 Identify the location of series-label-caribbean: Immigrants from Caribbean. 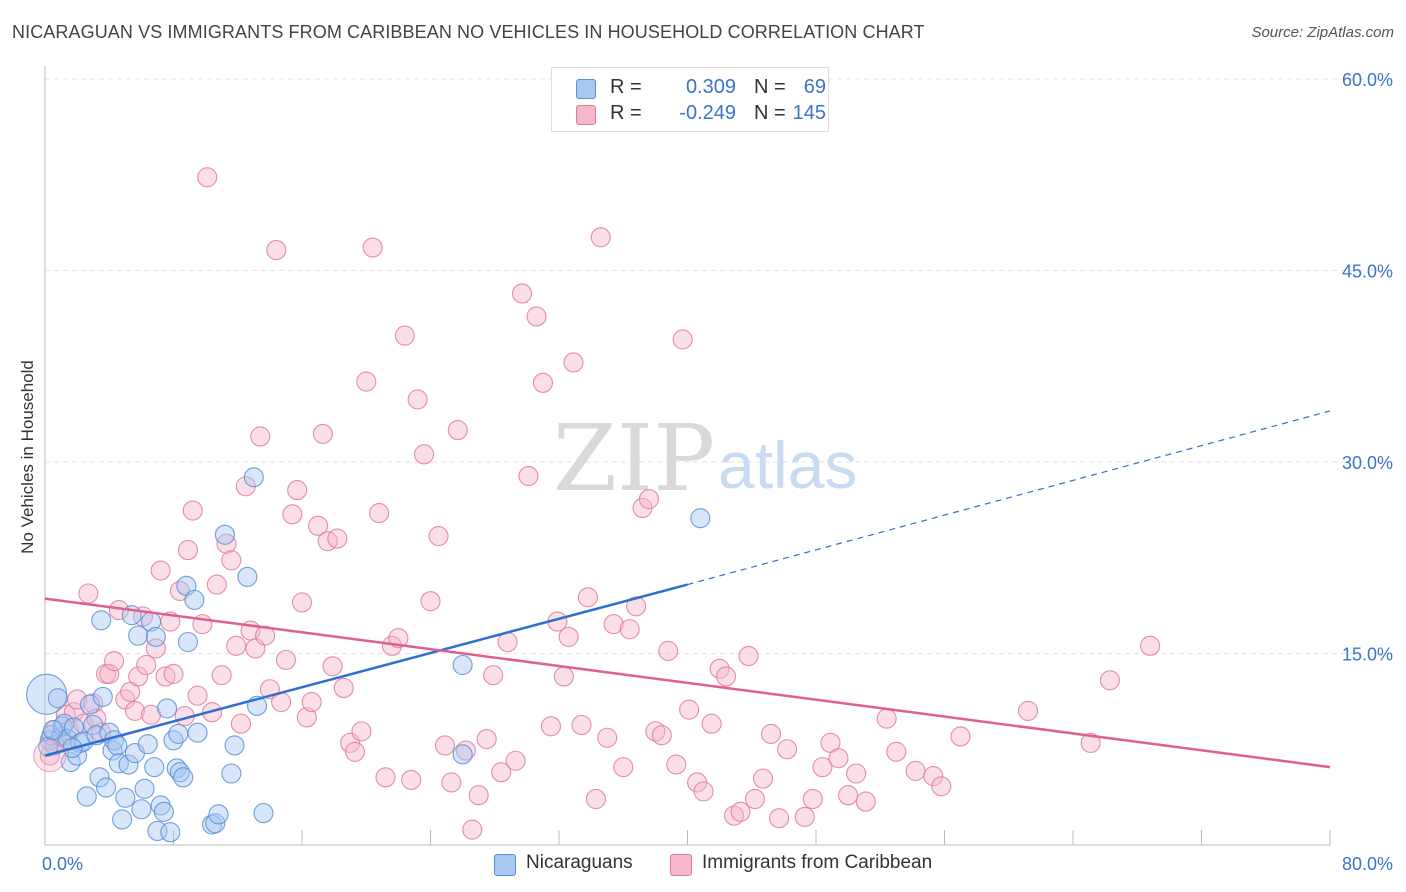
(817, 862).